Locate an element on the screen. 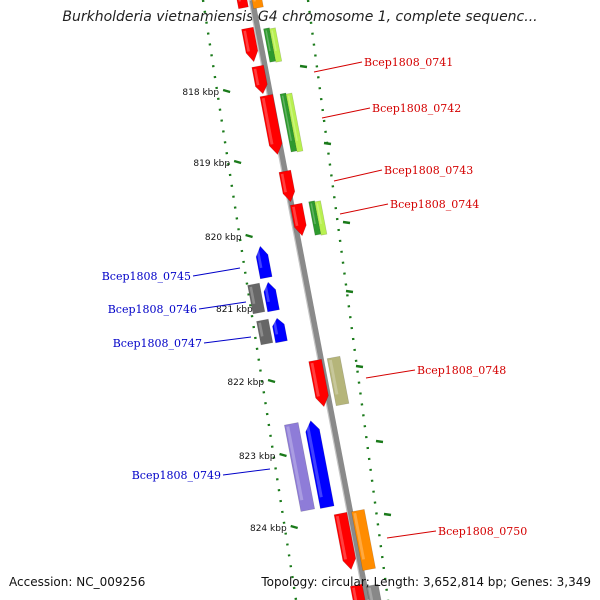  gene-0750-feature is located at coordinates (345, 541).